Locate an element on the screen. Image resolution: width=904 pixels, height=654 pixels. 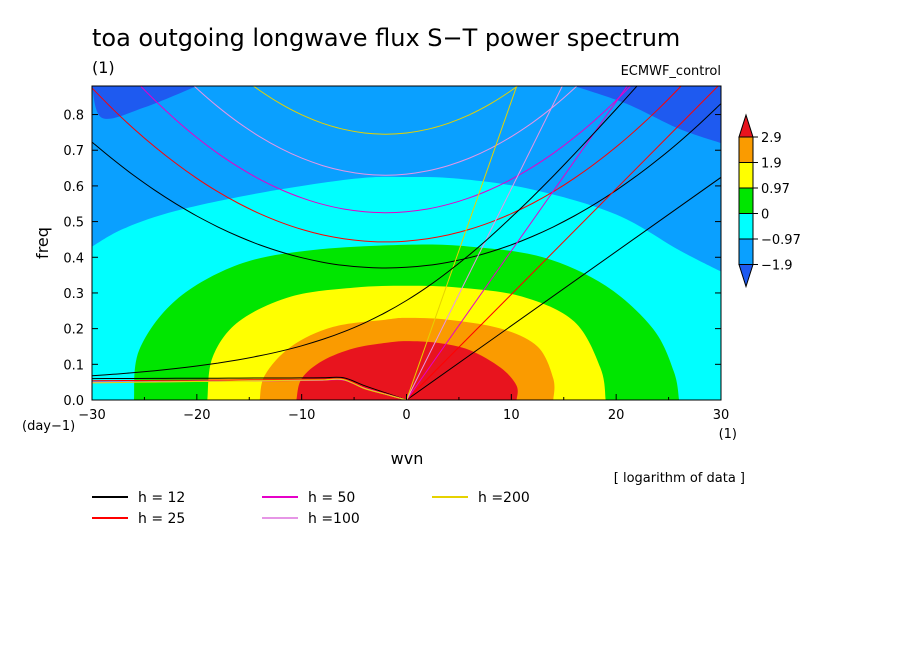
contour-fill-low-top-right is located at coordinates (647, 115).